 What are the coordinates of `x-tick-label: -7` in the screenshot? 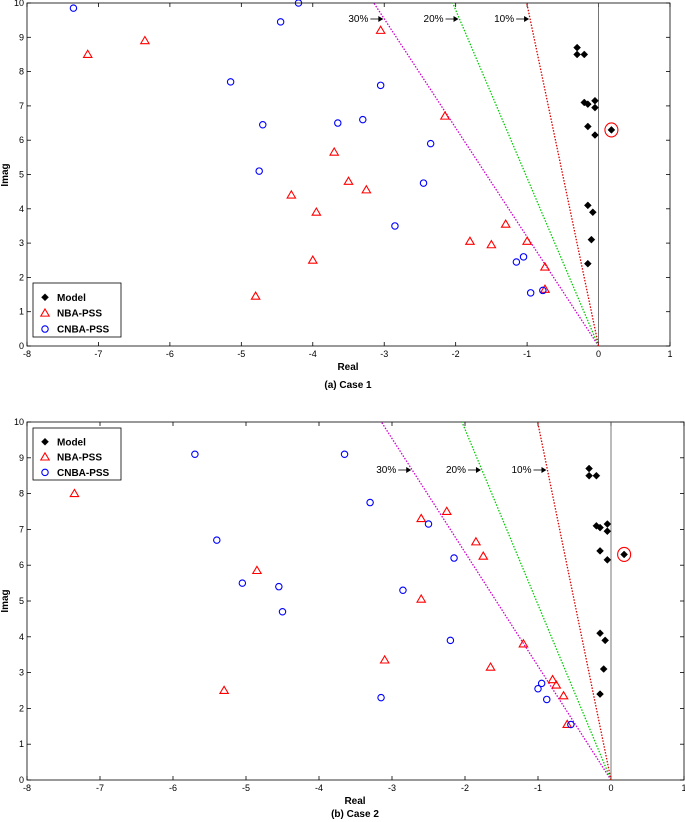 It's located at (98, 354).